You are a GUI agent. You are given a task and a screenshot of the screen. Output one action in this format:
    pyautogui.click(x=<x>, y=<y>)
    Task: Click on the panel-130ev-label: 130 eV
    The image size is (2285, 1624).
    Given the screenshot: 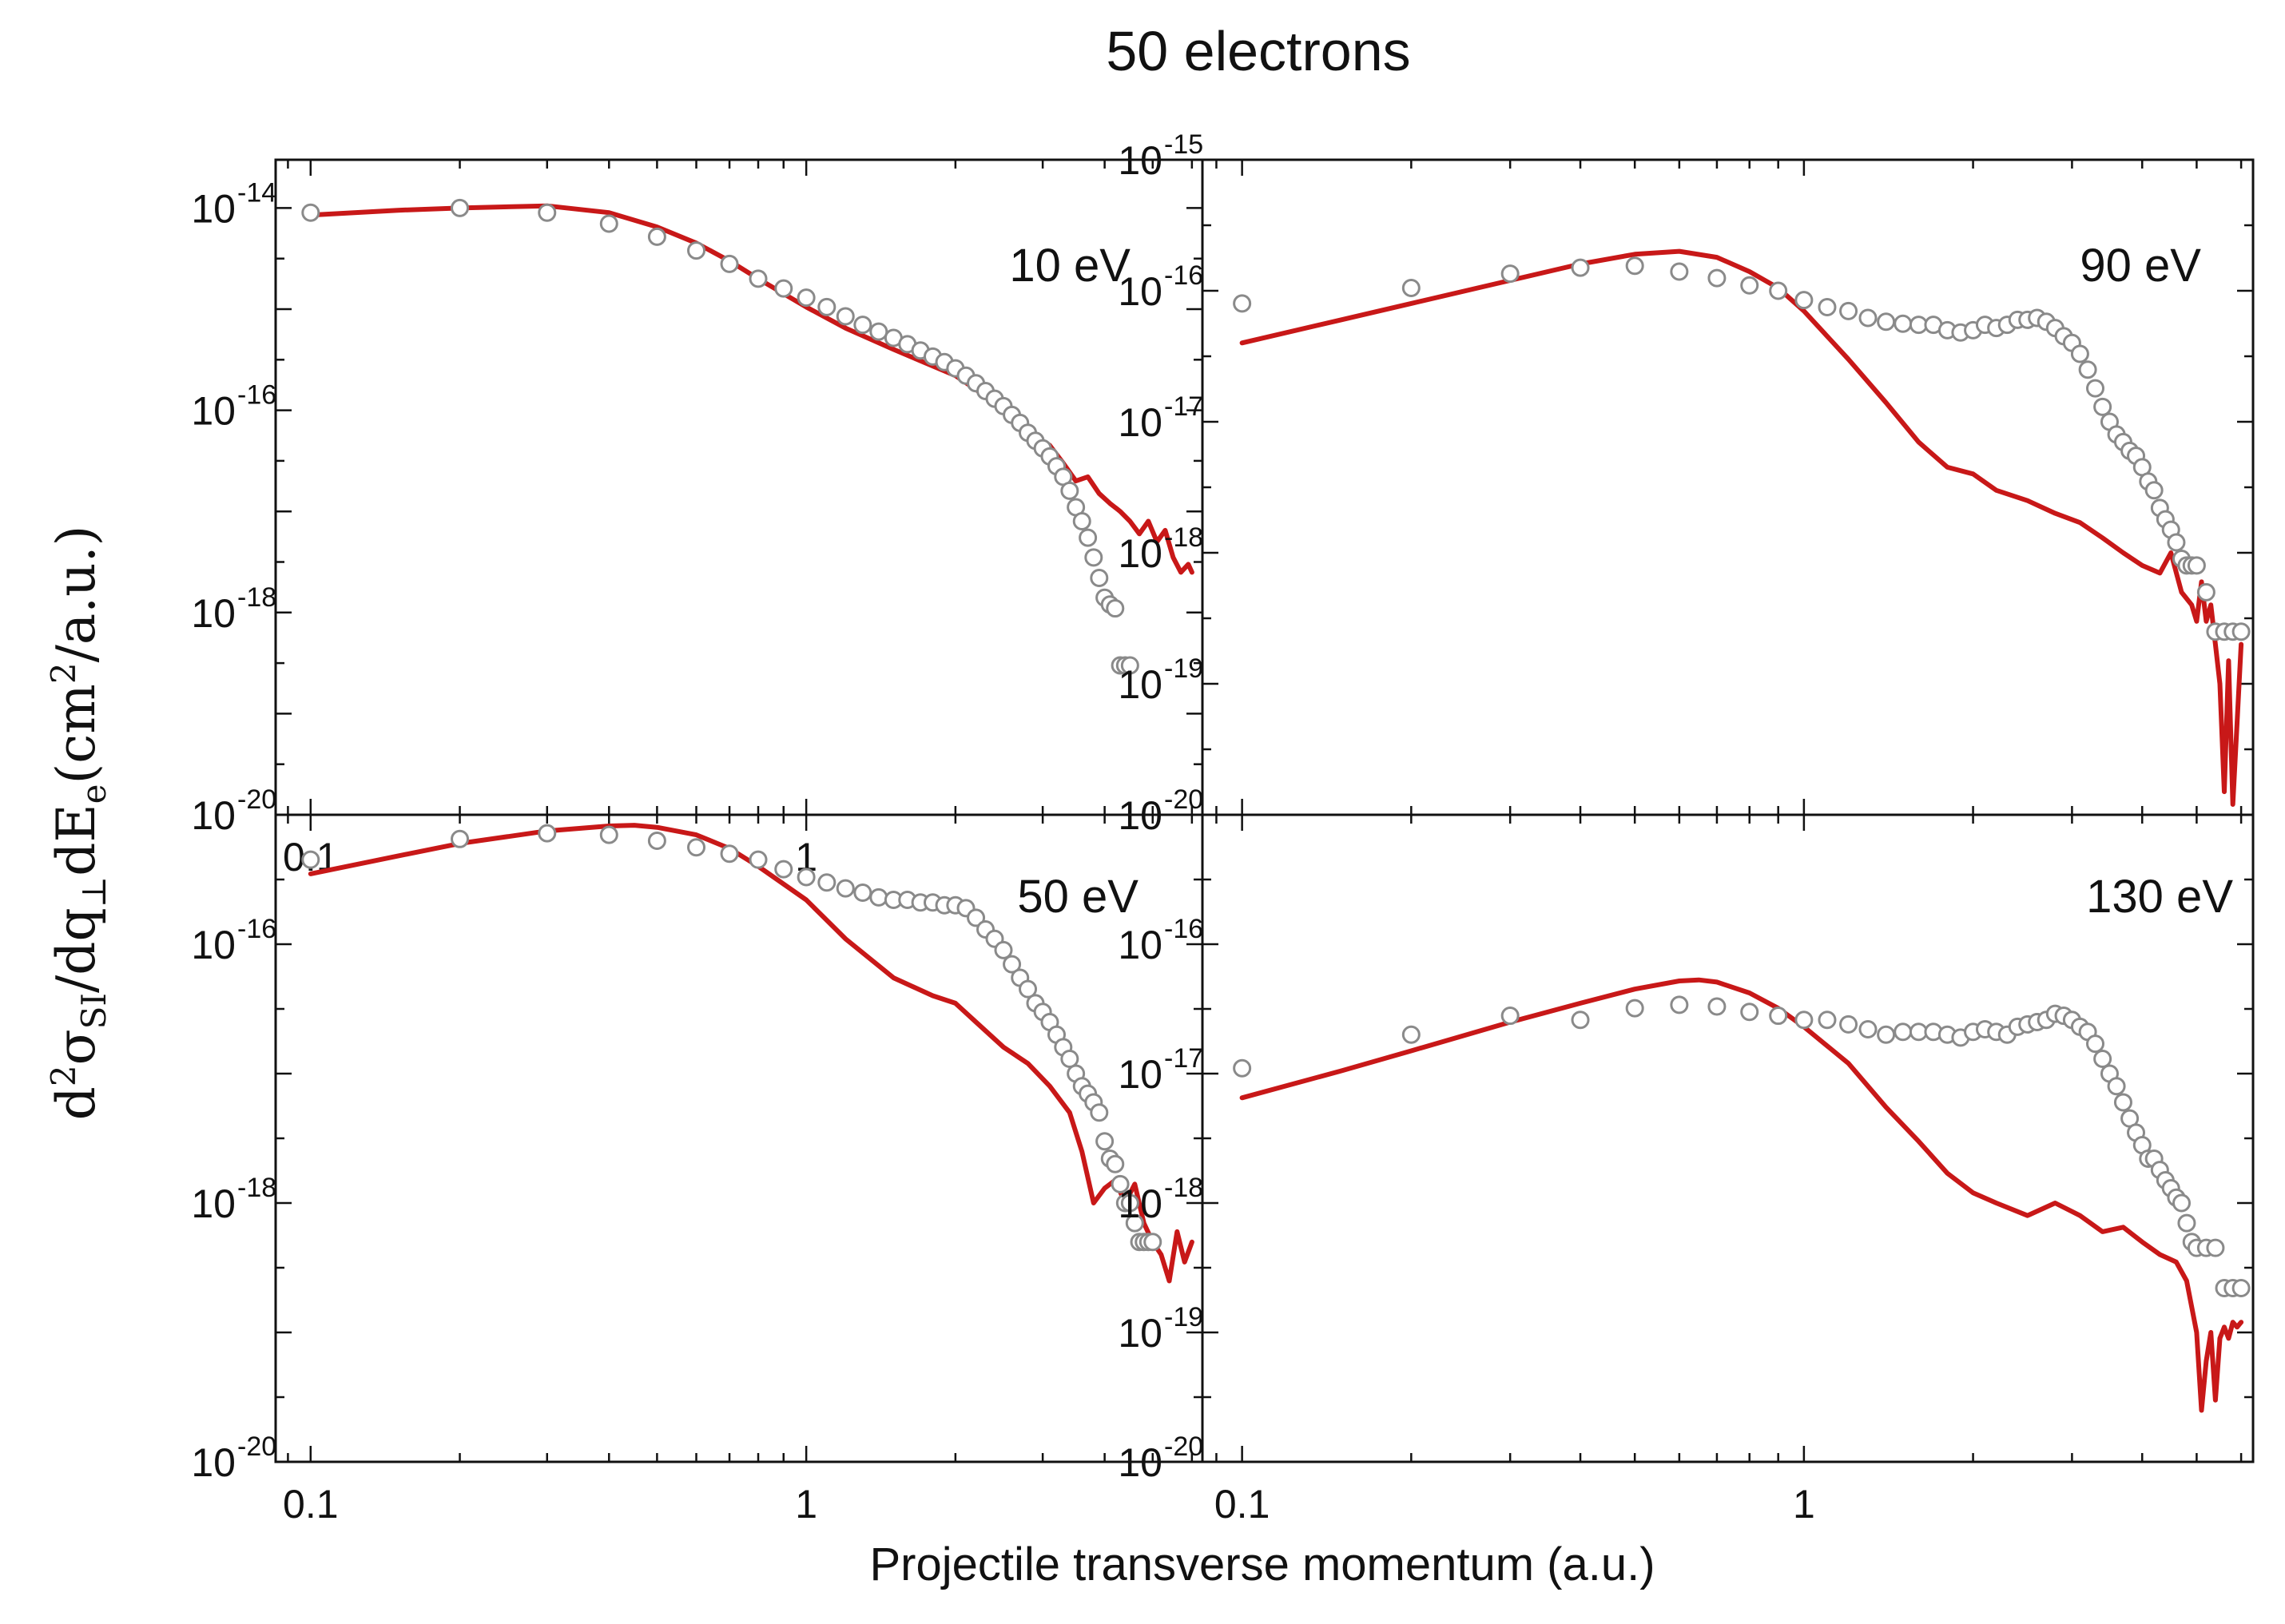 What is the action you would take?
    pyautogui.click(x=2159, y=897)
    